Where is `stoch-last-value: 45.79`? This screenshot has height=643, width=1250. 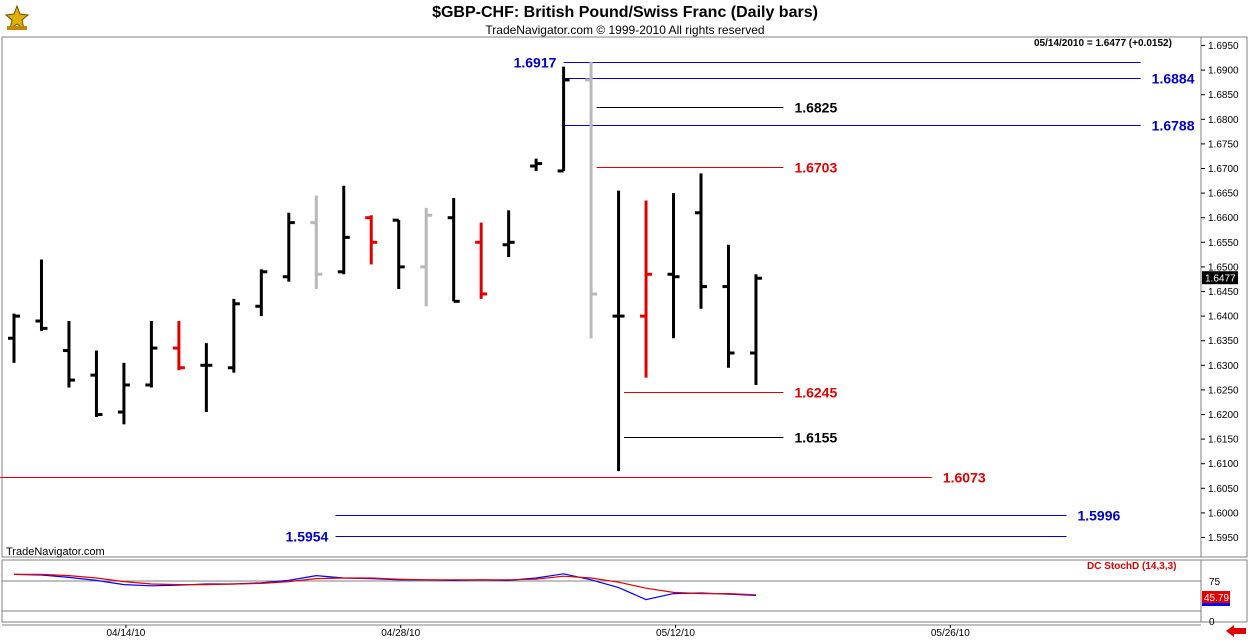
stoch-last-value: 45.79 is located at coordinates (1216, 598).